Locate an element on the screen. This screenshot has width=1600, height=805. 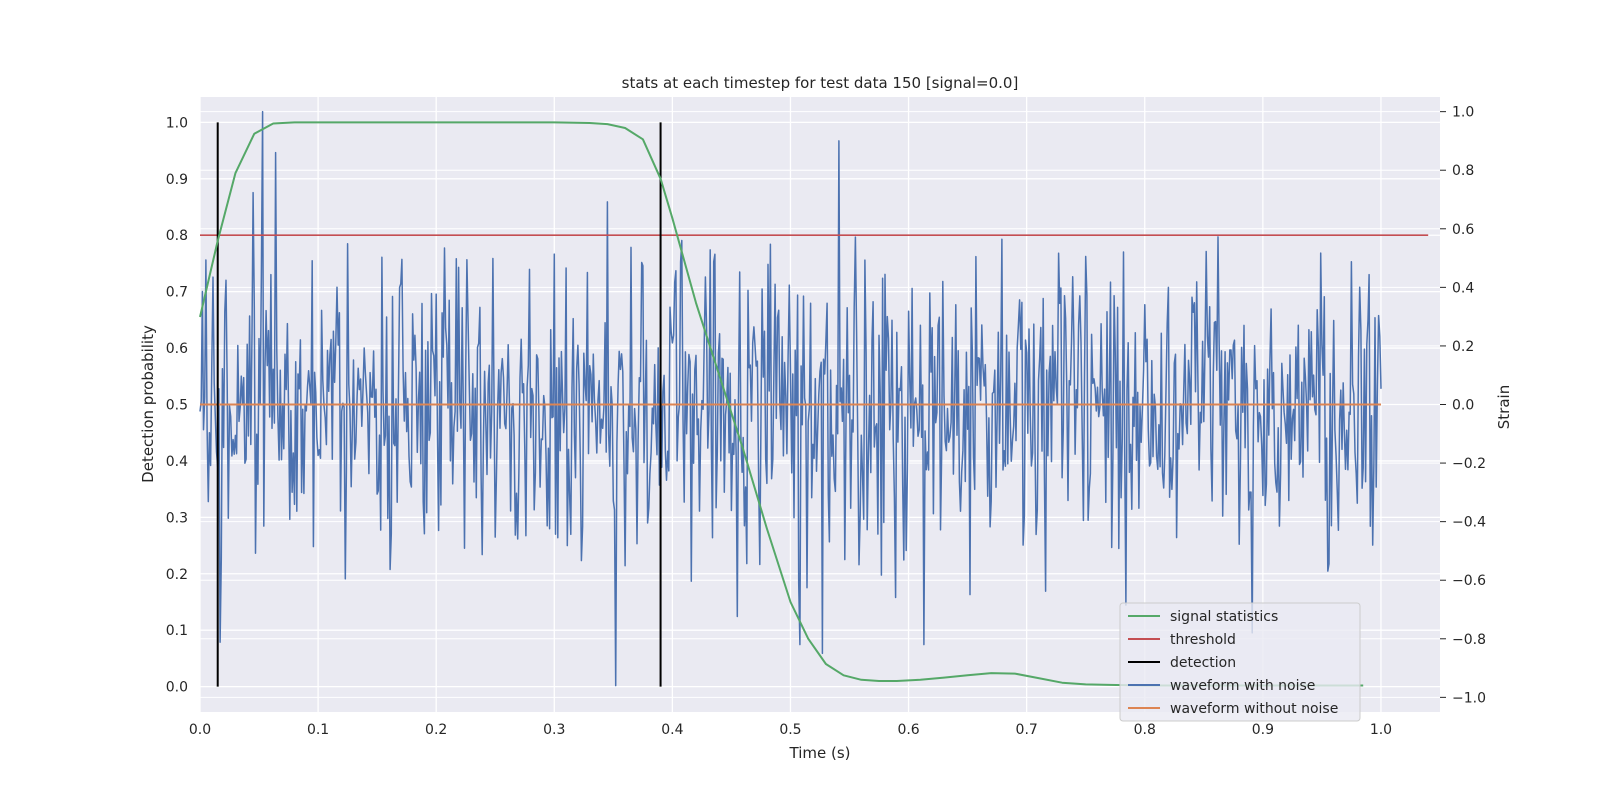
y-tick-label-right: 0.8 is located at coordinates (1463, 171).